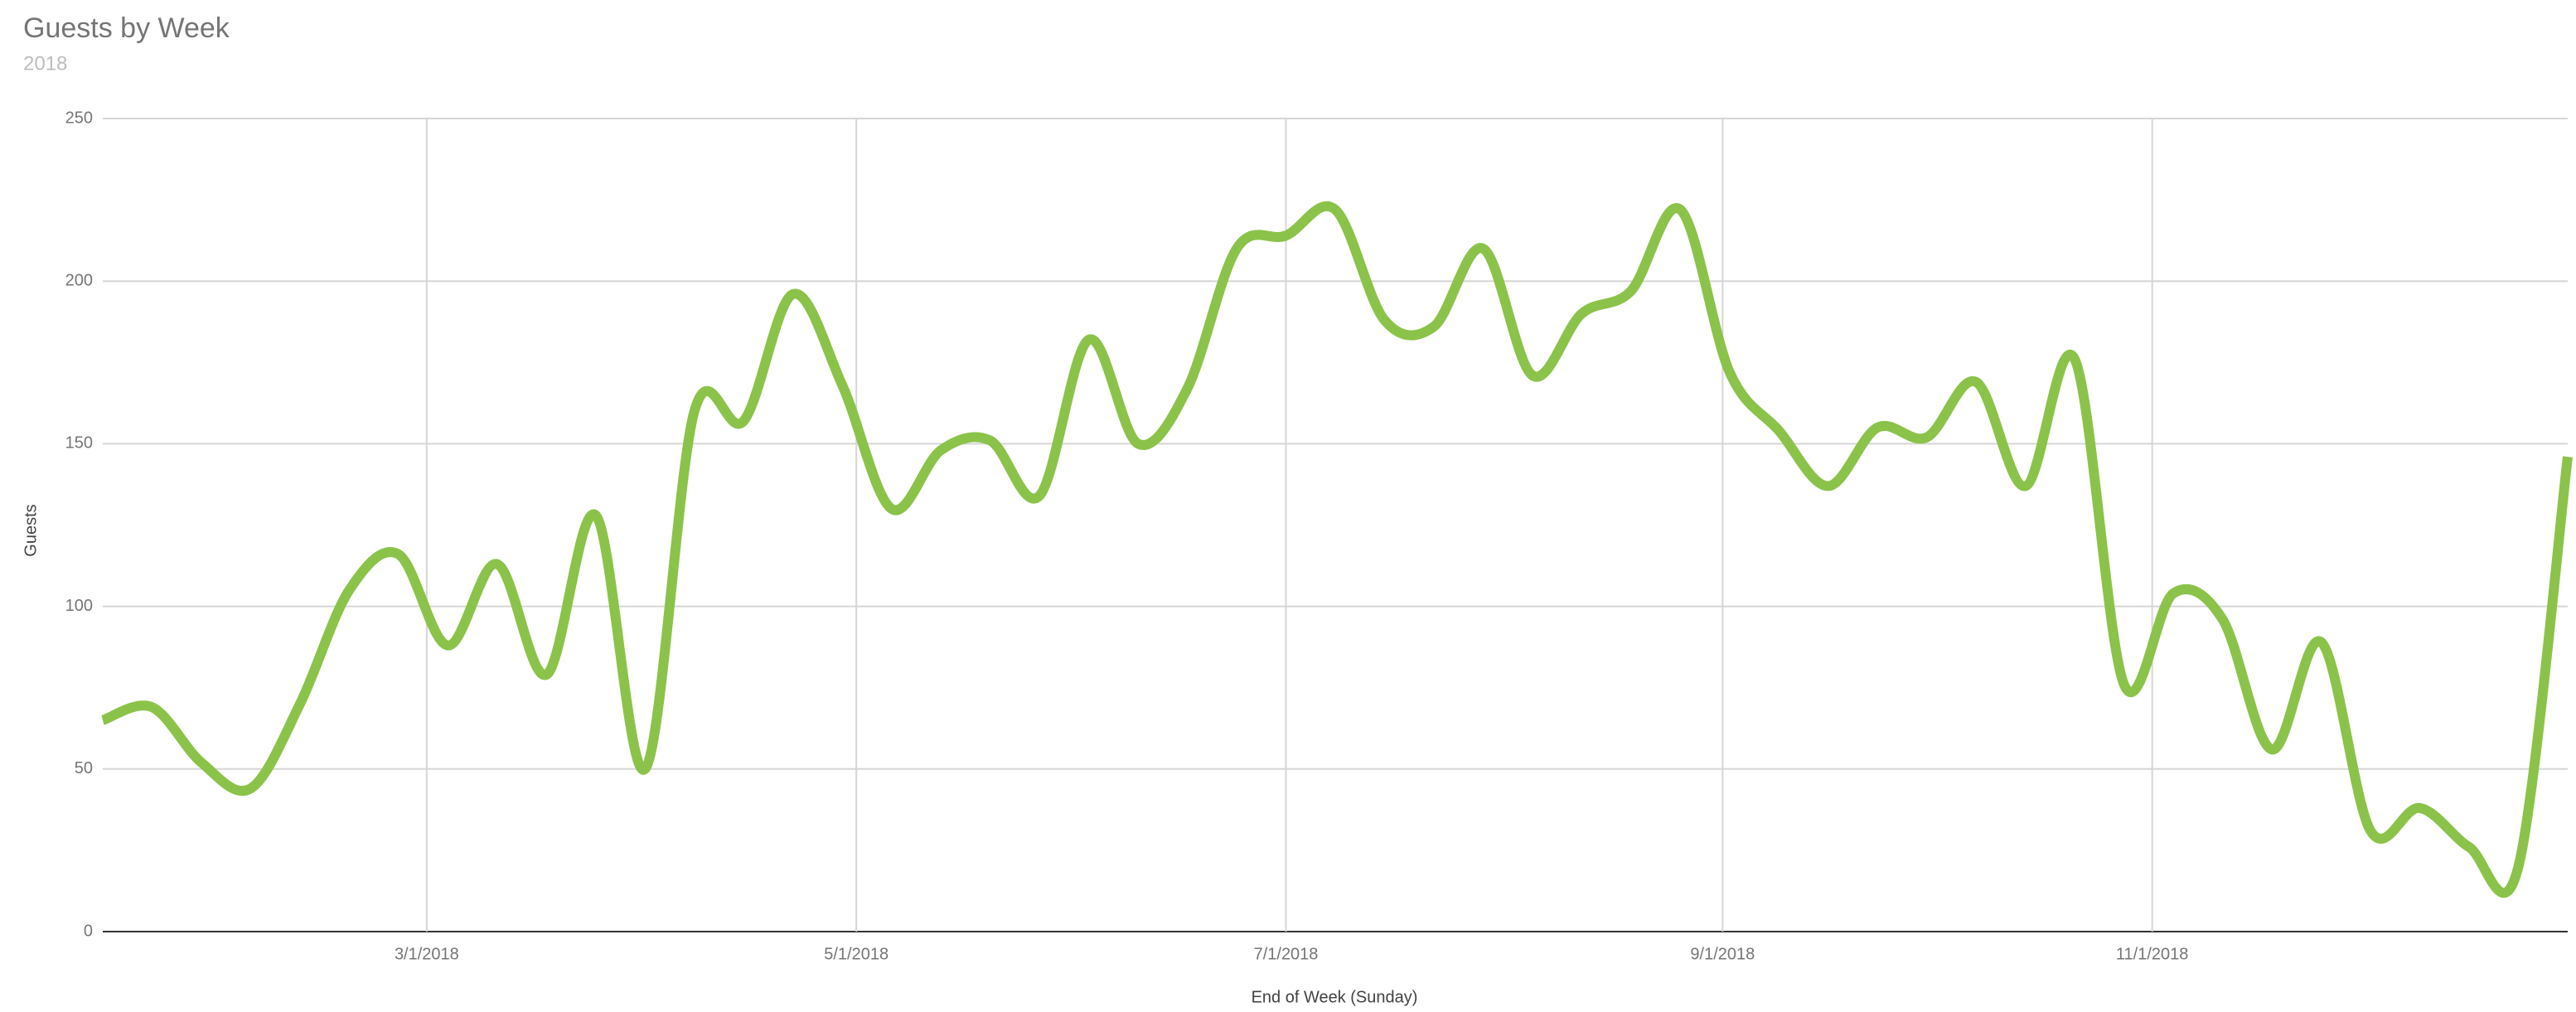  I want to click on chart-title: Guests by Week, so click(126, 28).